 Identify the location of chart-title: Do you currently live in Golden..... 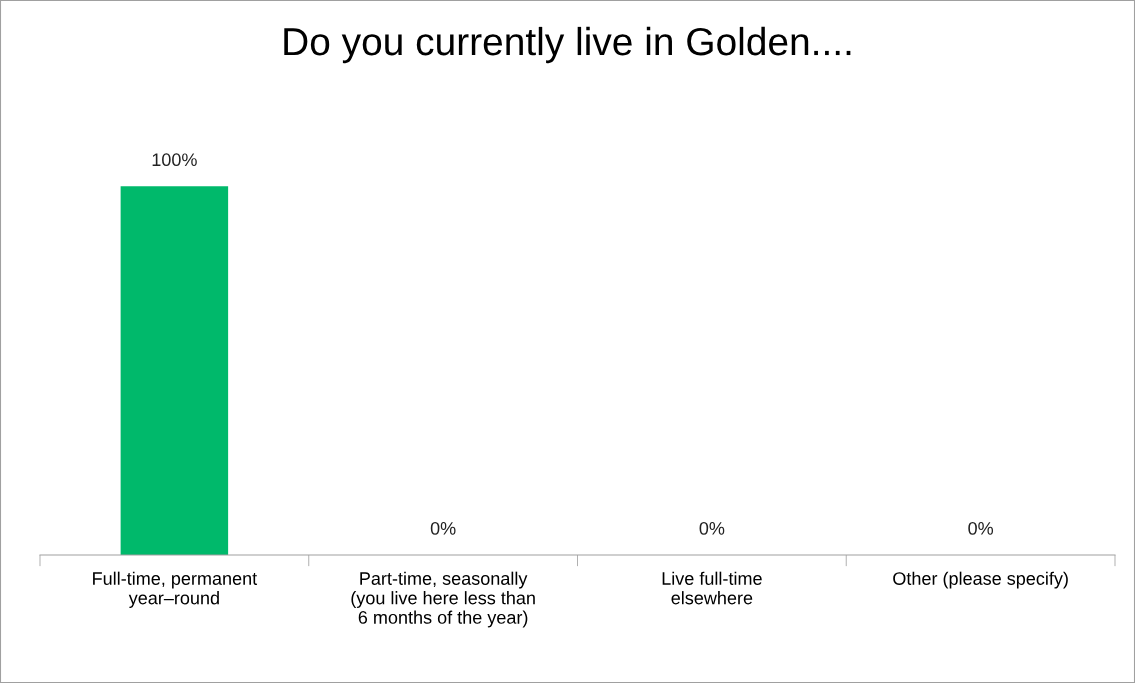
(567, 45).